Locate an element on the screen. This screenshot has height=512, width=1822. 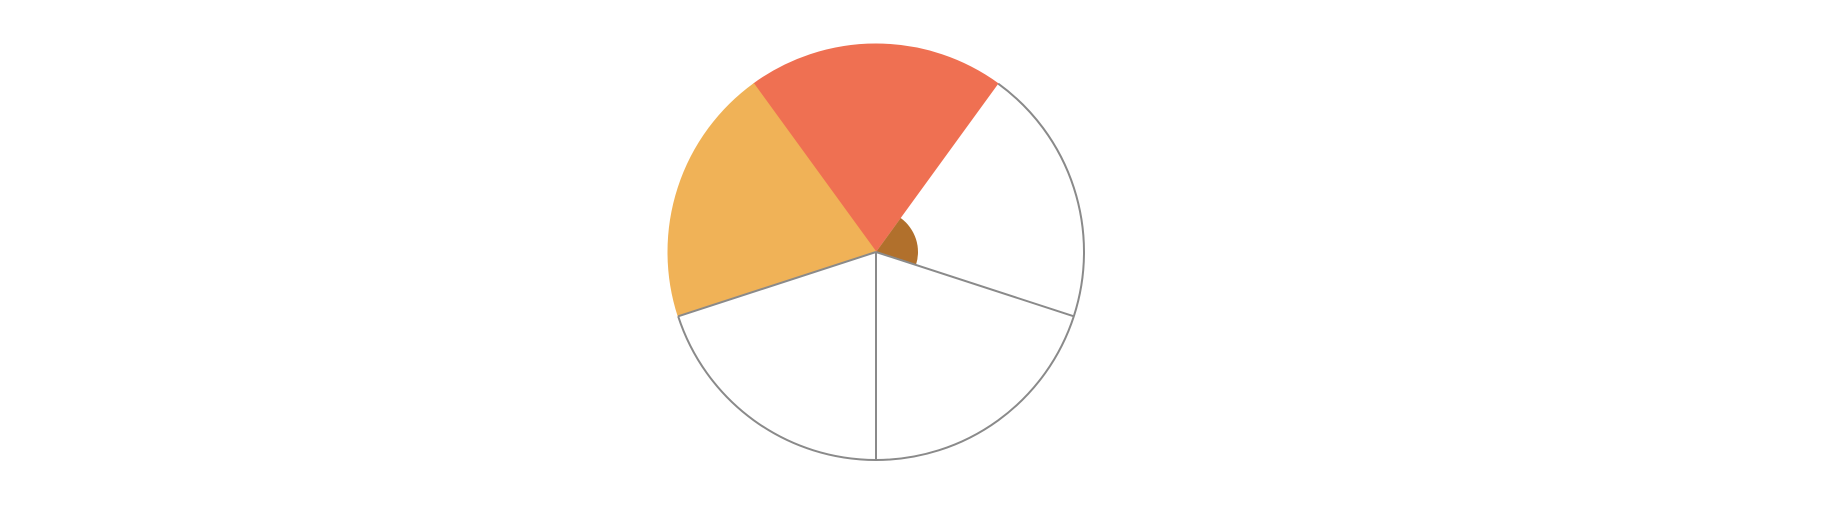
sector-lower-left is located at coordinates (777, 356).